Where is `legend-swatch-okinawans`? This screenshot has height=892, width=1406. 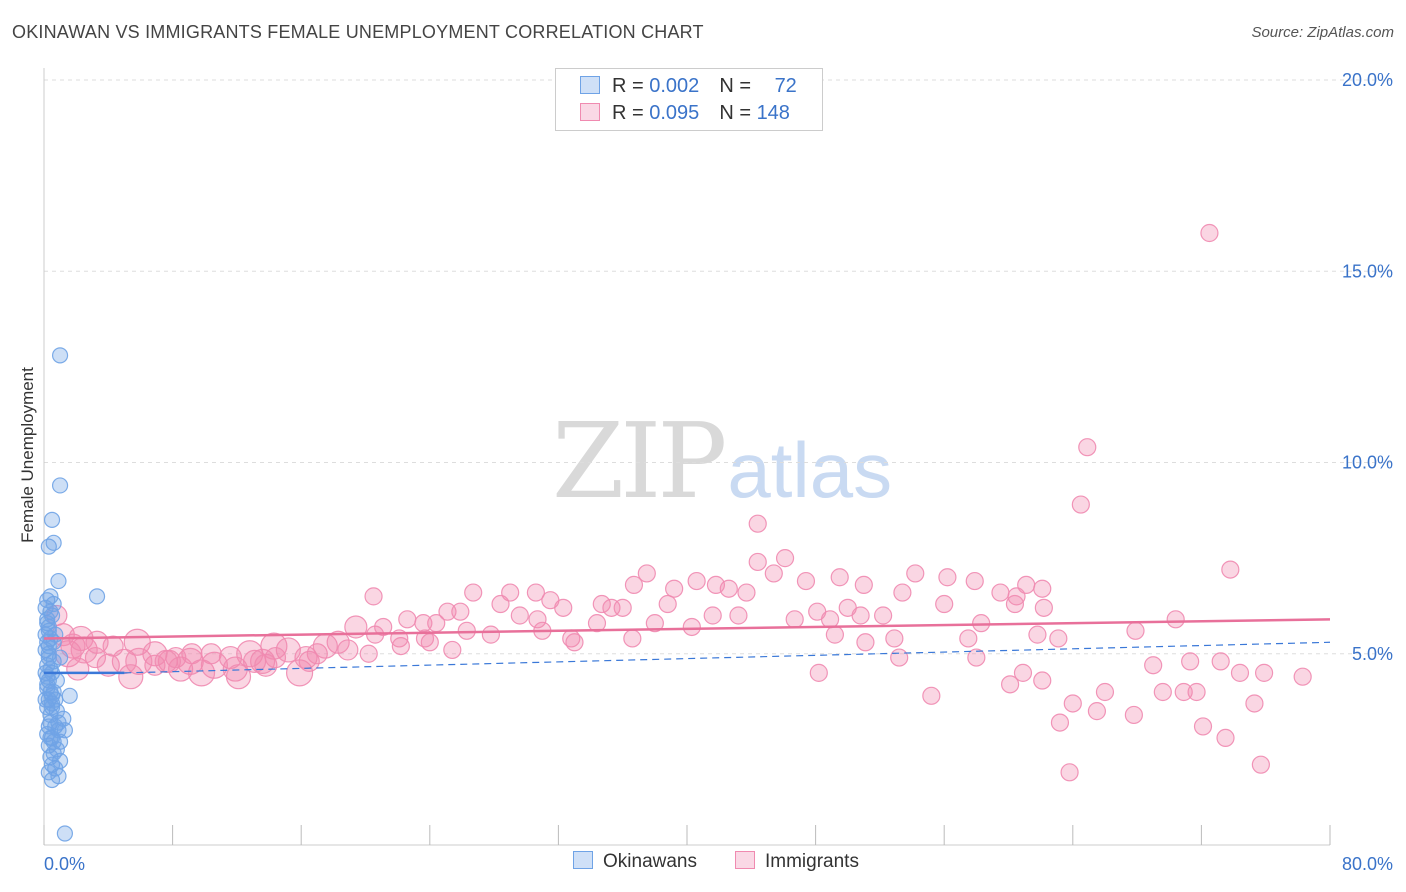 legend-swatch-okinawans is located at coordinates (590, 85).